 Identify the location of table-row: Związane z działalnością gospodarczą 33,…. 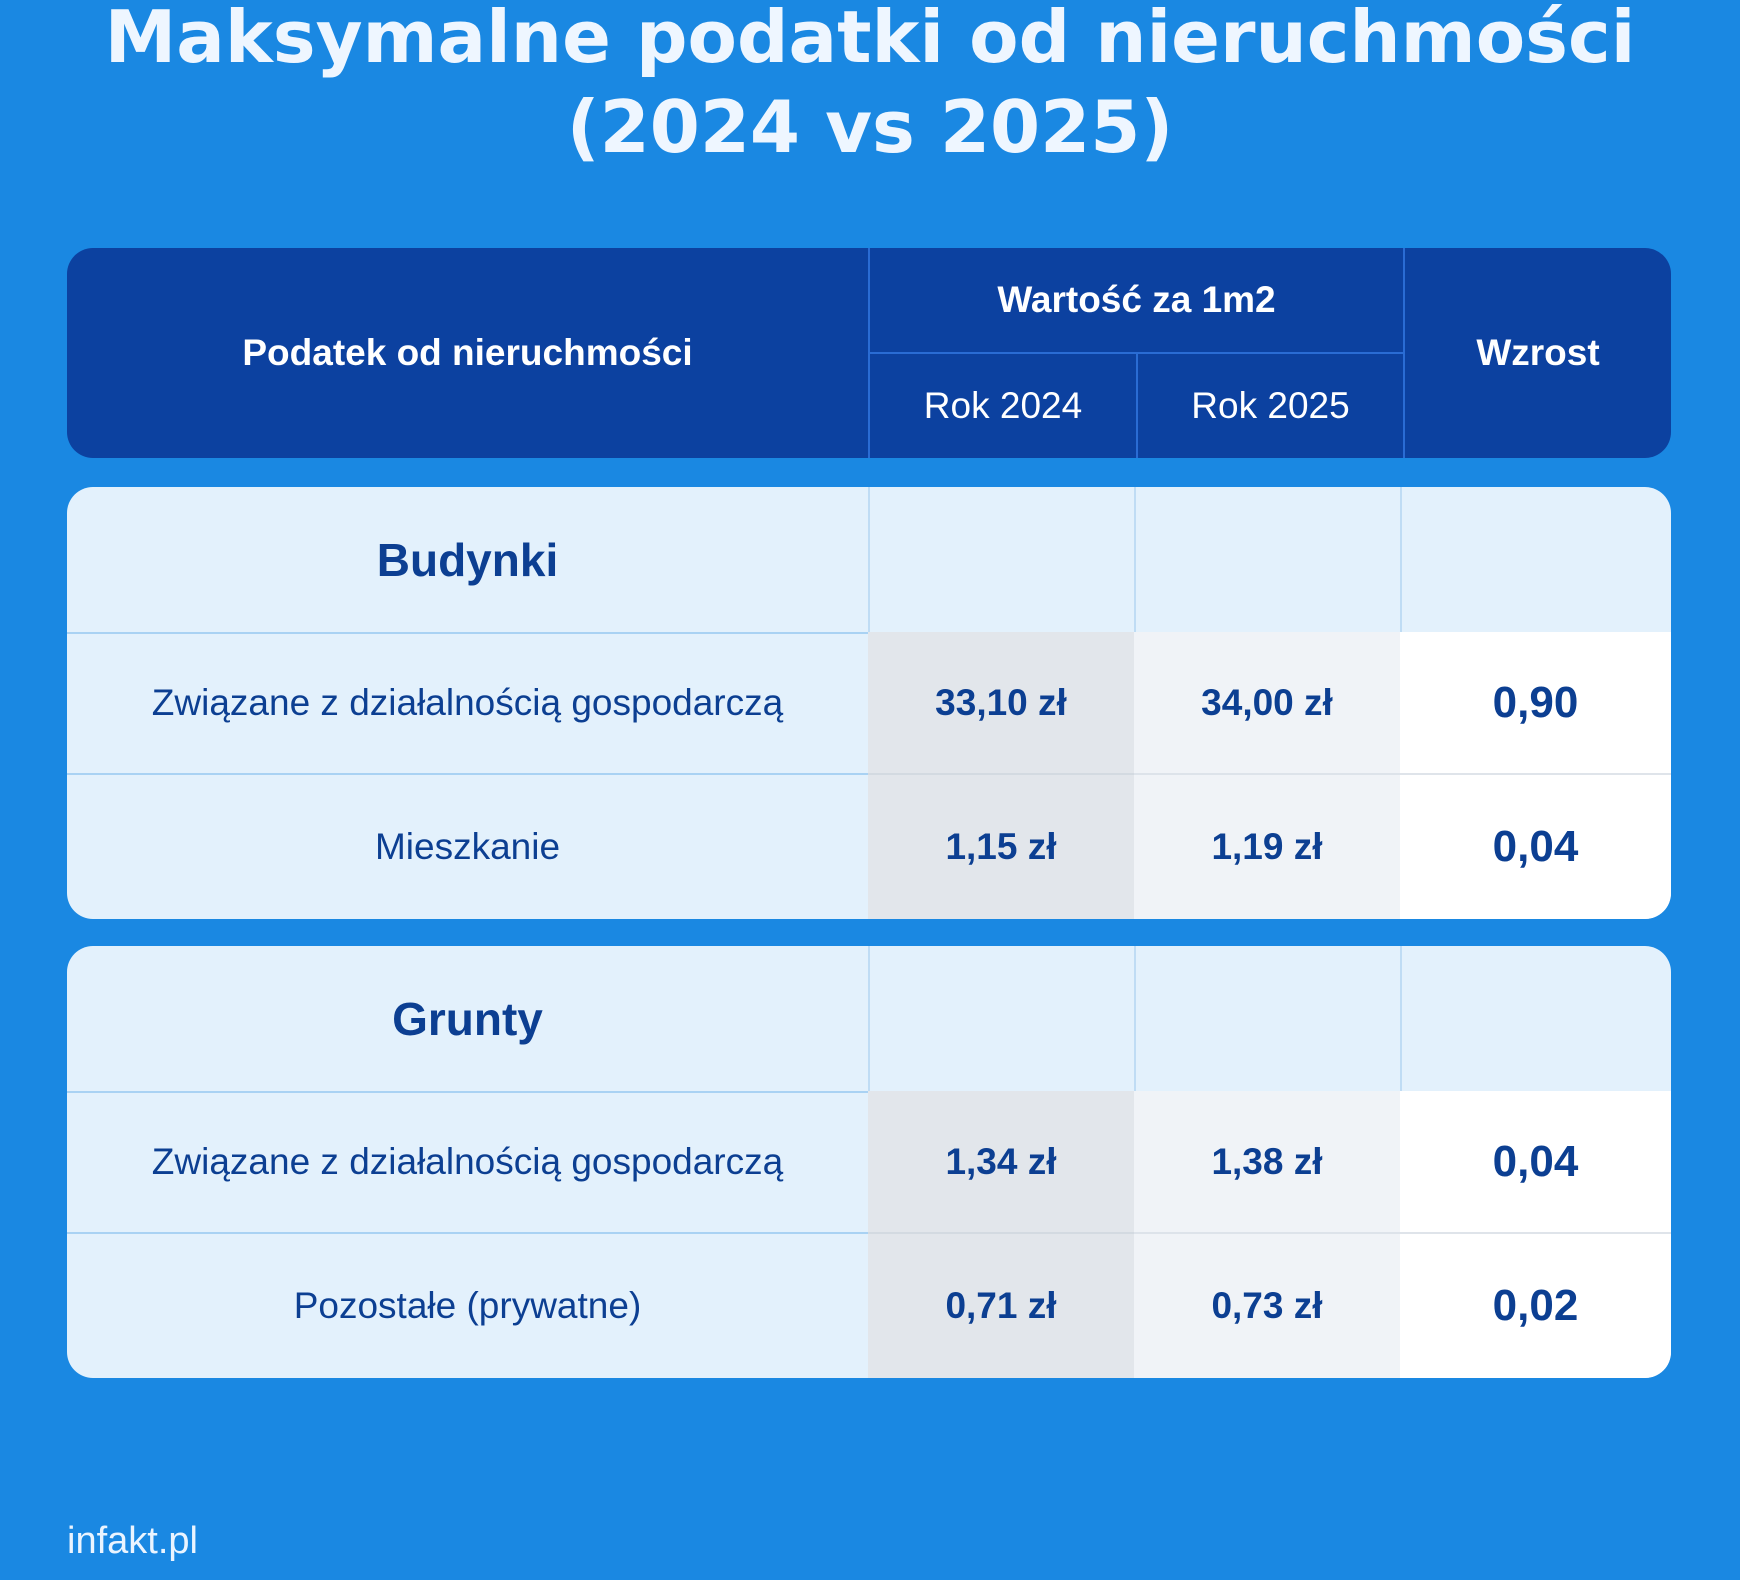
(869, 703).